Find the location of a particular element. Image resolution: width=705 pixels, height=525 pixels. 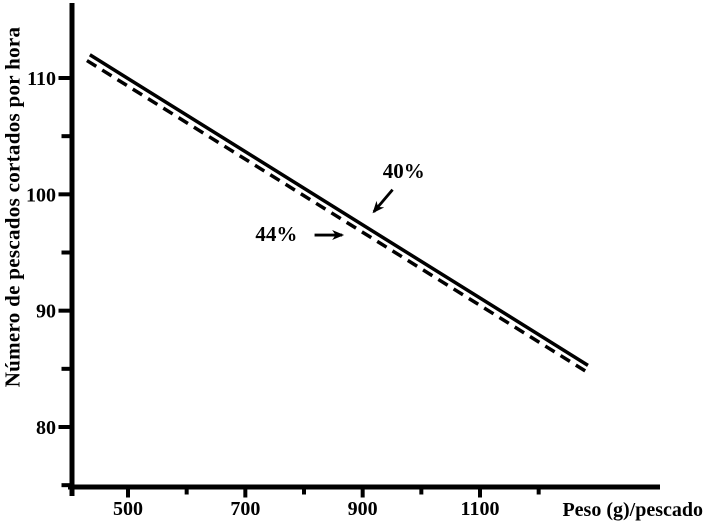

x-tick-label: 1100 is located at coordinates (480, 509).